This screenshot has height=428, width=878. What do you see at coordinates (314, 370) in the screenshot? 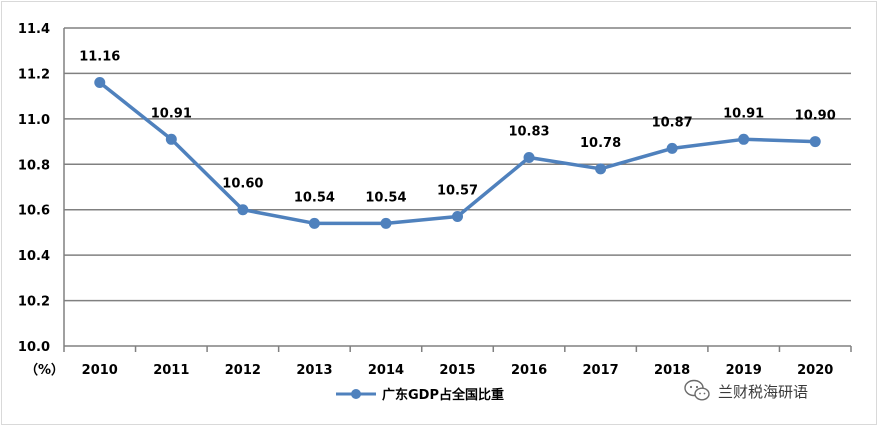
I see `x-tick-label: 2013` at bounding box center [314, 370].